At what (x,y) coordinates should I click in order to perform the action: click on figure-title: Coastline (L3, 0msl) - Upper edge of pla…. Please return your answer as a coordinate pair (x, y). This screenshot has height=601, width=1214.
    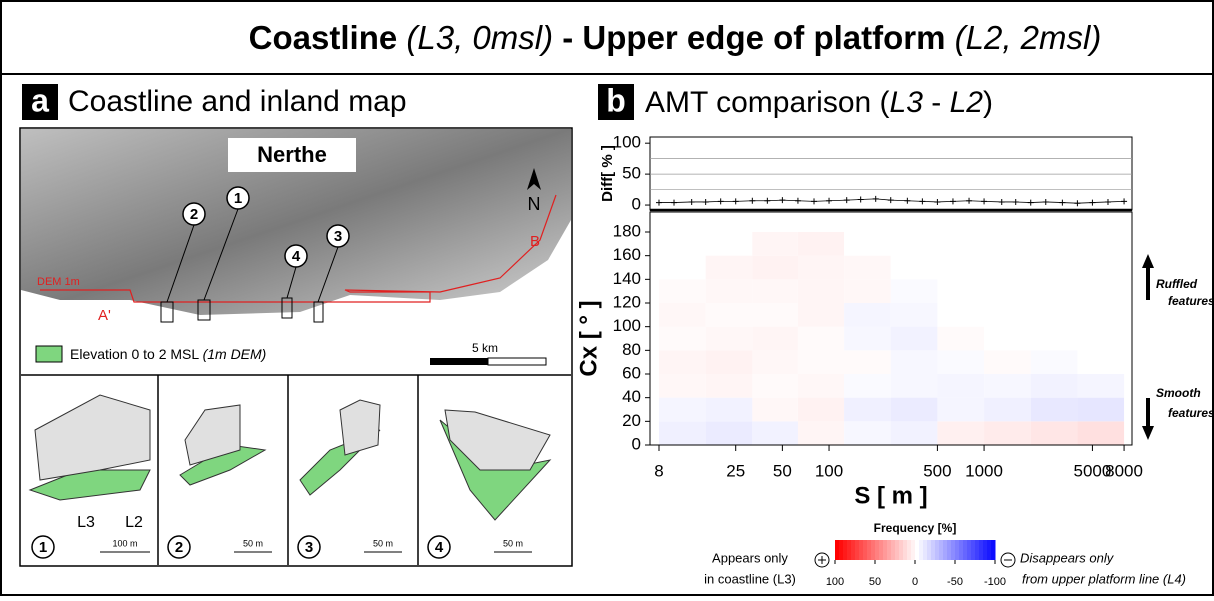
    Looking at the image, I should click on (675, 37).